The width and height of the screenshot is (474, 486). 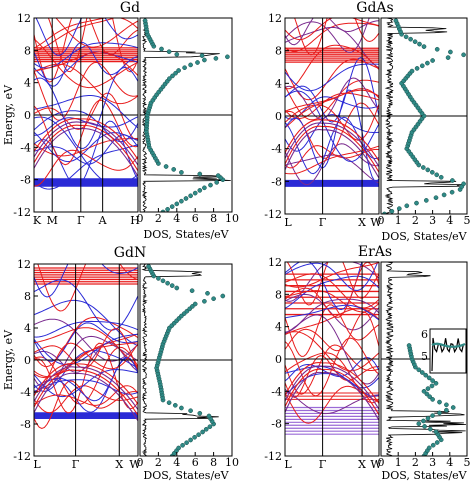 I want to click on dos-tick-label: 6, so click(x=195, y=462).